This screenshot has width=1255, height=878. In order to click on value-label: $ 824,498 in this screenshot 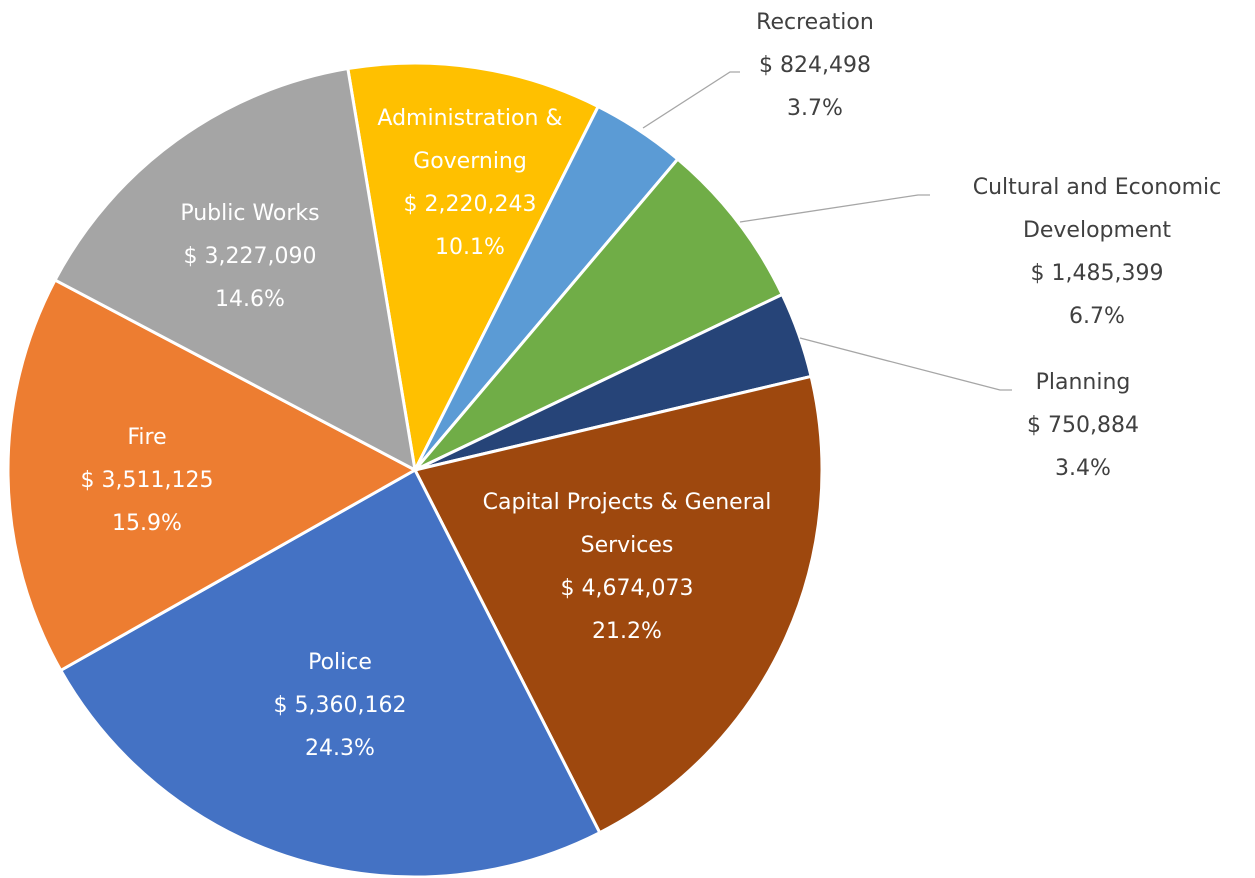, I will do `click(815, 65)`.